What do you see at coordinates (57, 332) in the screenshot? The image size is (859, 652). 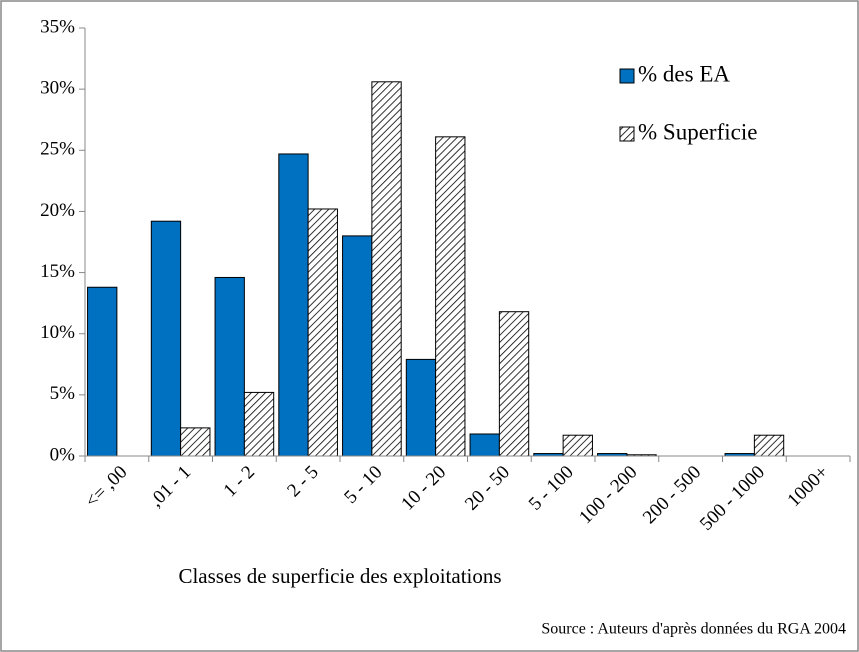 I see `y-tick-label: 10%` at bounding box center [57, 332].